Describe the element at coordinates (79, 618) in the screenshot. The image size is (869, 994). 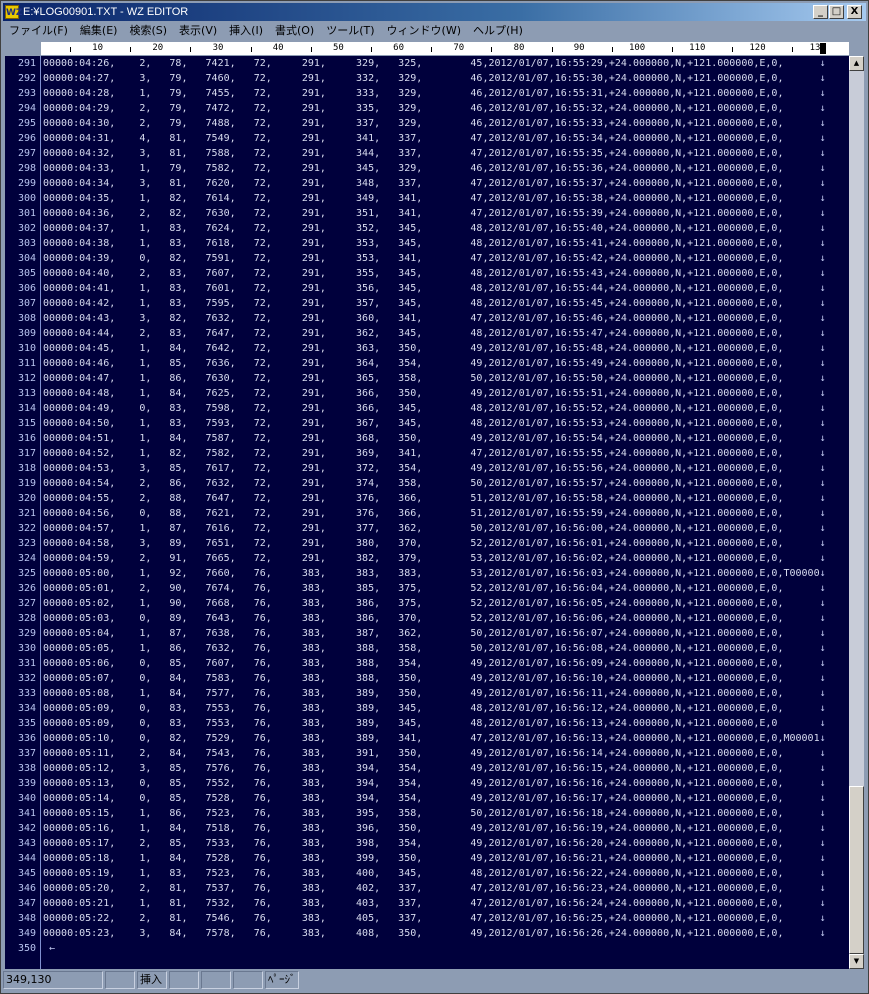
I see `field-value: 00000:05:03,` at that location.